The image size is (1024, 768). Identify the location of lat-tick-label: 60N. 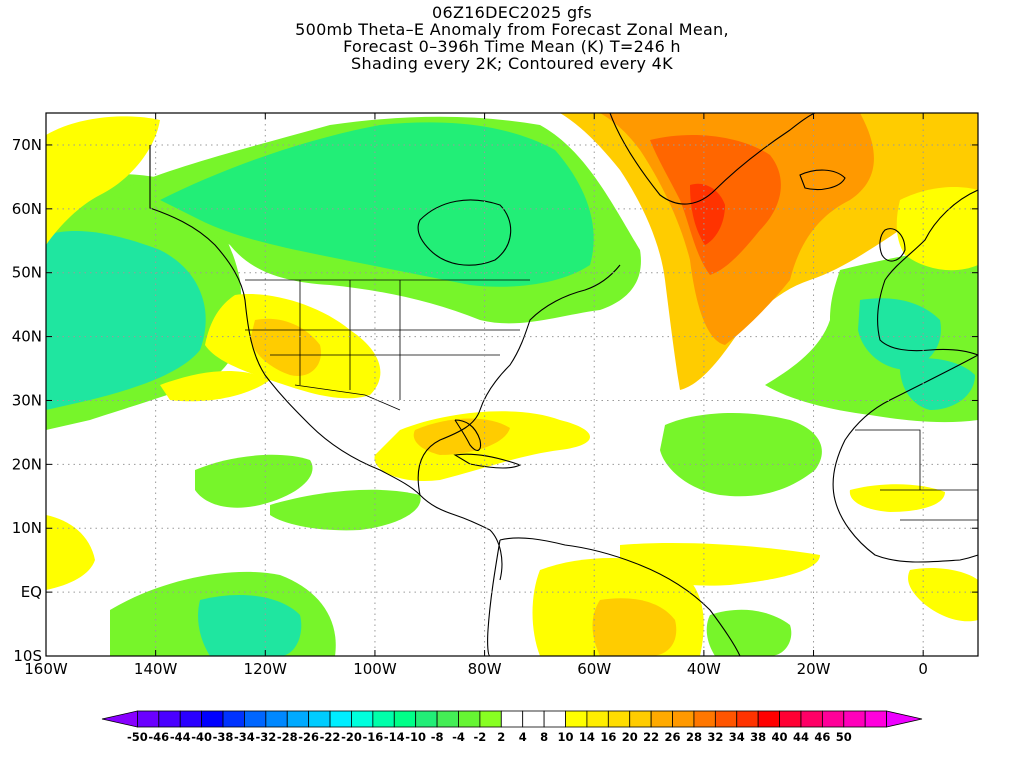
(27, 209).